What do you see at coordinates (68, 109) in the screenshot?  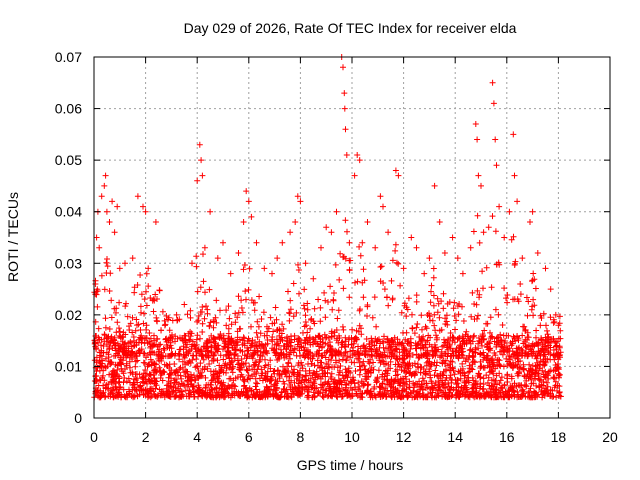 I see `y-tick-label: 0.06` at bounding box center [68, 109].